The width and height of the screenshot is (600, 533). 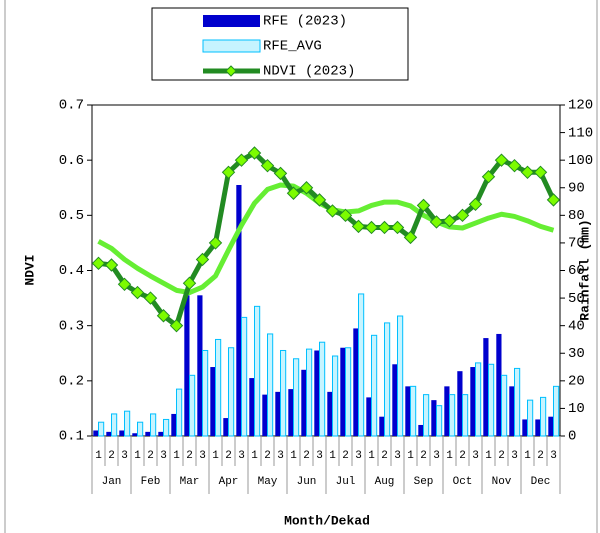 I want to click on month-label: Apr, so click(x=229, y=482).